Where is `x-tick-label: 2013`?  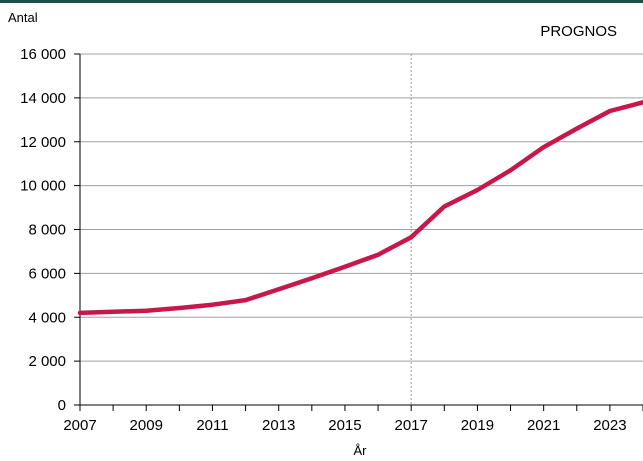 x-tick-label: 2013 is located at coordinates (278, 425).